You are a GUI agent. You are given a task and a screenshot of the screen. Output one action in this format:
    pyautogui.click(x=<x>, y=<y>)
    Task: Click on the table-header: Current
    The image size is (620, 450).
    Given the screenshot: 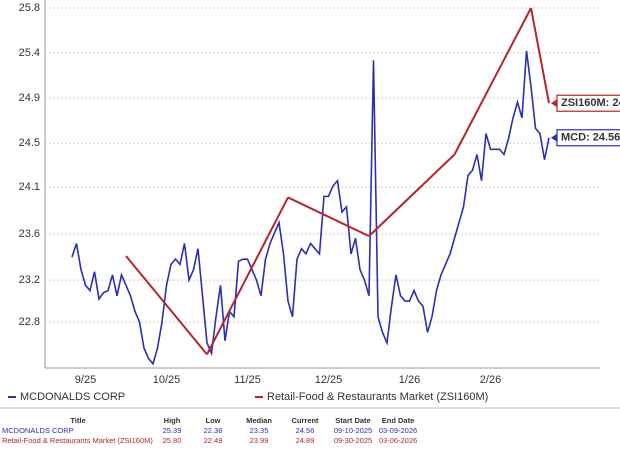 What is the action you would take?
    pyautogui.click(x=305, y=420)
    